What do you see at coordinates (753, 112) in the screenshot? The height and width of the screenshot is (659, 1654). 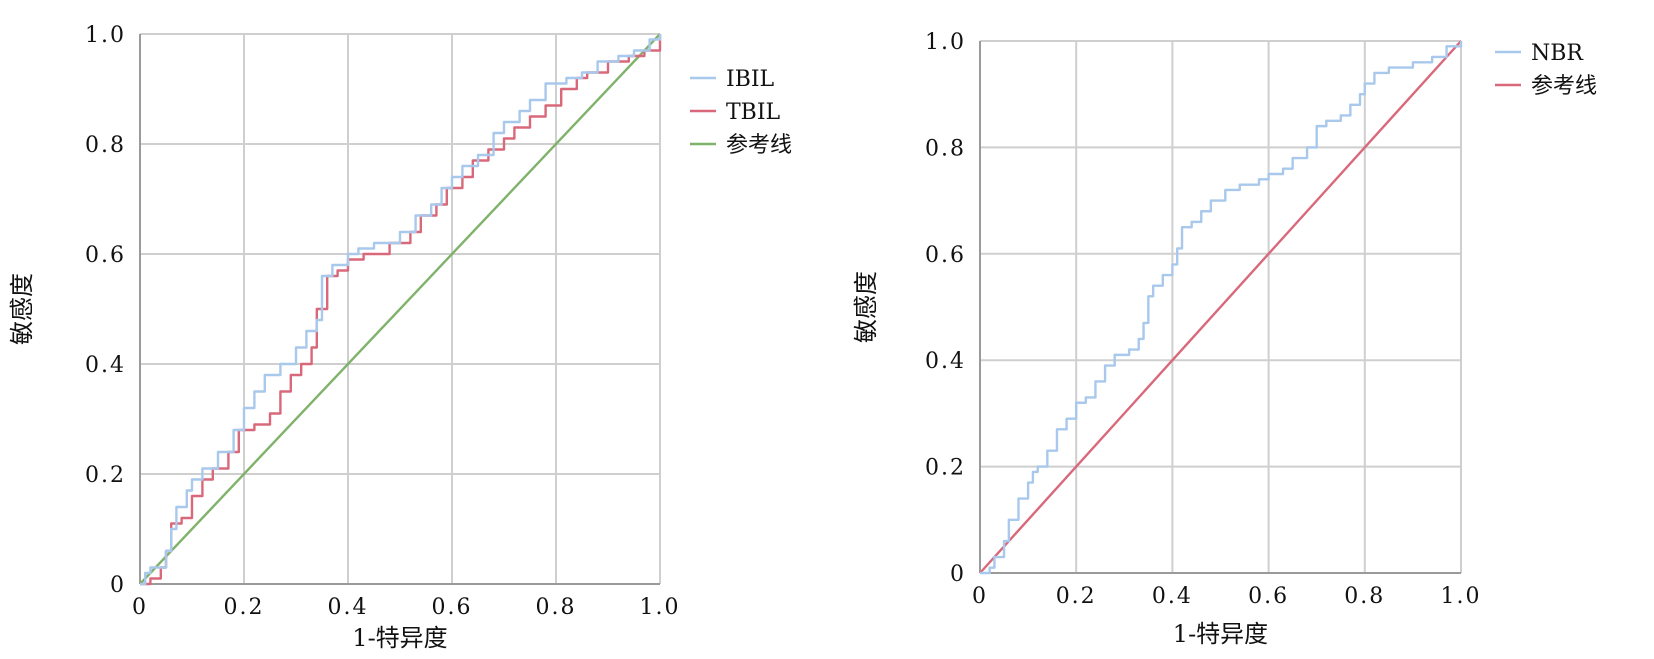 I see `legend-label: TBIL` at bounding box center [753, 112].